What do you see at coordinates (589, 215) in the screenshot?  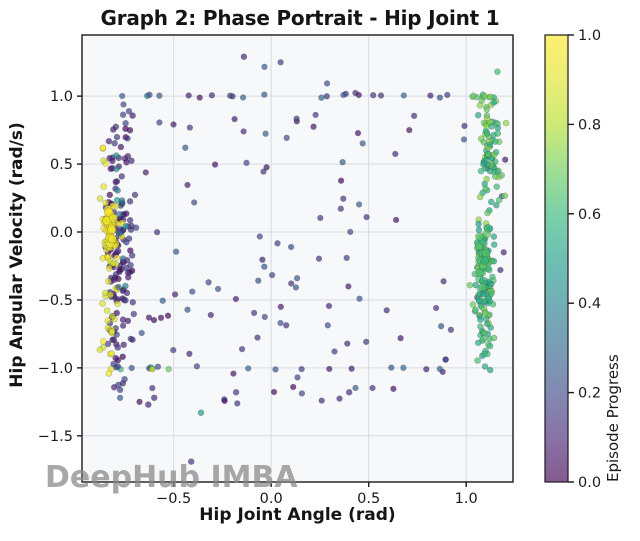 I see `colorbar-tick-label: 0.6` at bounding box center [589, 215].